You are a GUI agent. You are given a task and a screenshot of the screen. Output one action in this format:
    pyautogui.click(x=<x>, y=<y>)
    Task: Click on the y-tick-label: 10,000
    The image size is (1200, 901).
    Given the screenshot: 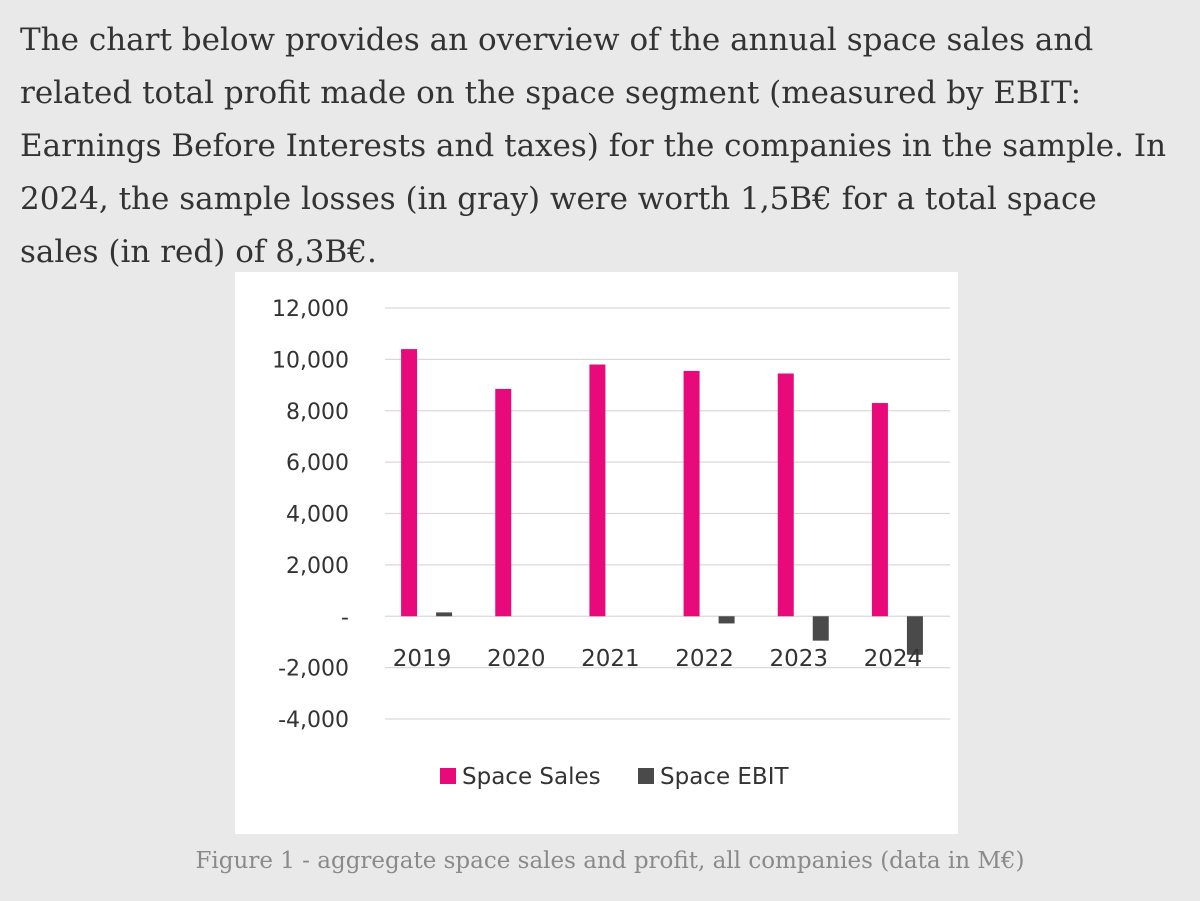 What is the action you would take?
    pyautogui.click(x=310, y=360)
    